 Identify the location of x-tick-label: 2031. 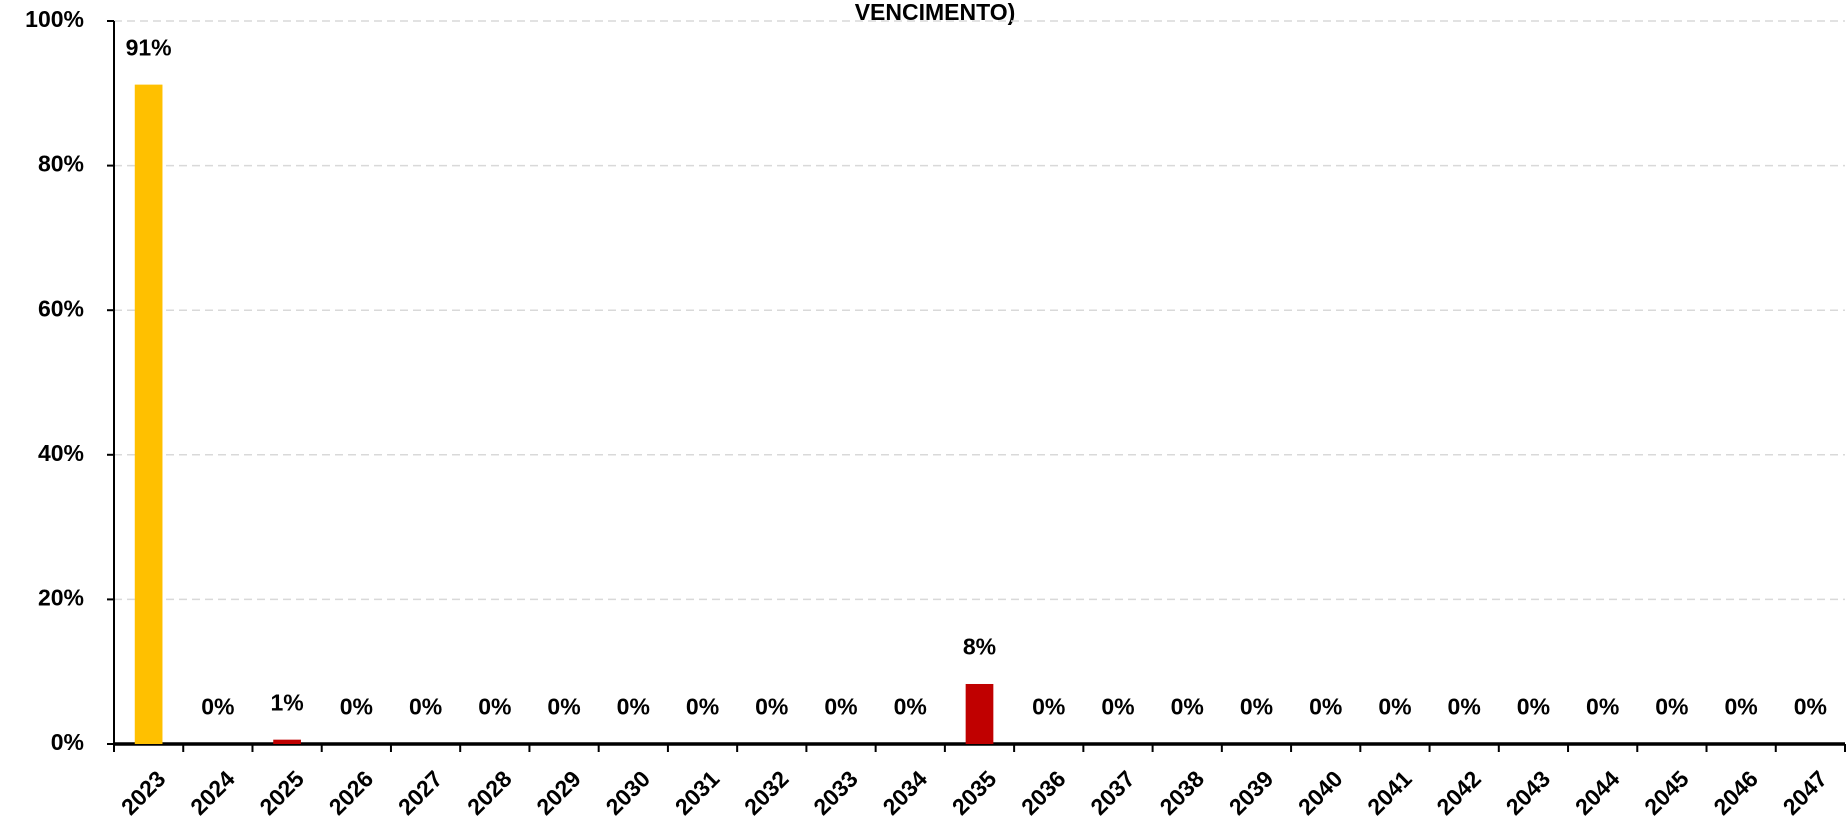
(697, 792).